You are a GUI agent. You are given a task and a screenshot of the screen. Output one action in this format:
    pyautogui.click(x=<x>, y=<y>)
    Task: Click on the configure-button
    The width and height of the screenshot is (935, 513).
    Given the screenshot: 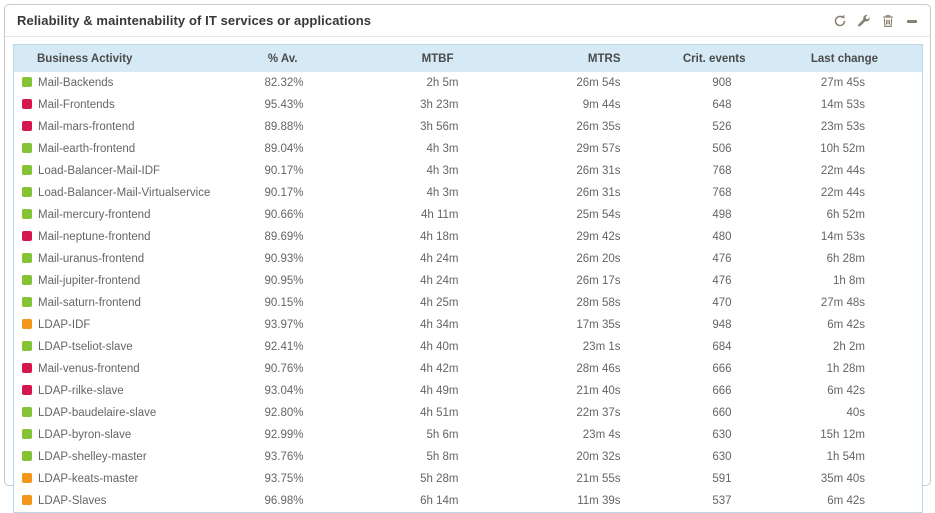 What is the action you would take?
    pyautogui.click(x=864, y=21)
    